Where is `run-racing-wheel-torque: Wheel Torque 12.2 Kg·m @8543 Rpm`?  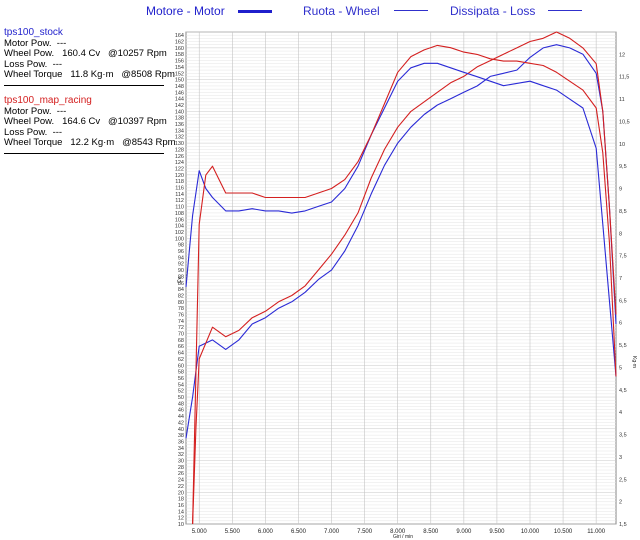 run-racing-wheel-torque: Wheel Torque 12.2 Kg·m @8543 Rpm is located at coordinates (90, 143).